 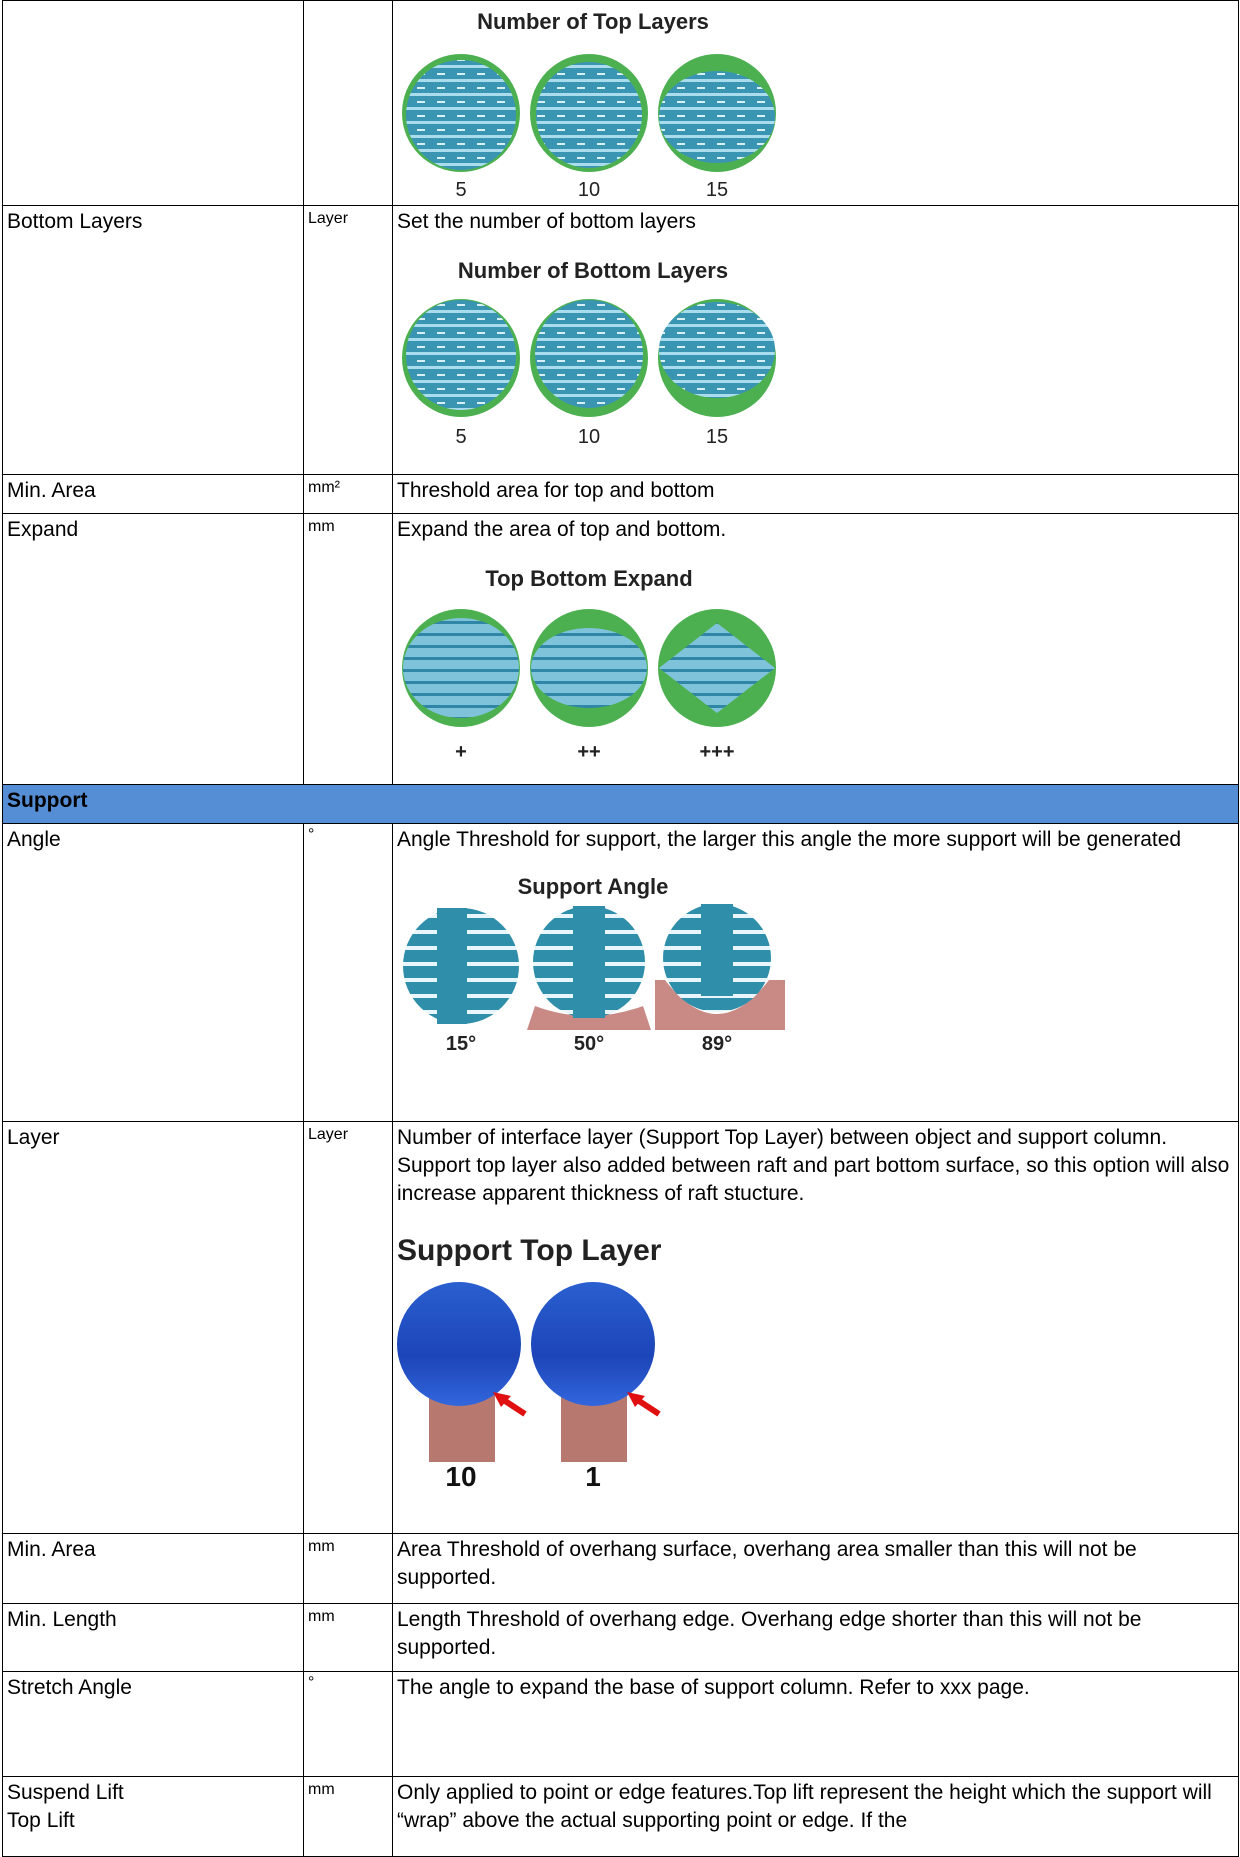 I want to click on setting-name: Min. Length, so click(x=153, y=1637).